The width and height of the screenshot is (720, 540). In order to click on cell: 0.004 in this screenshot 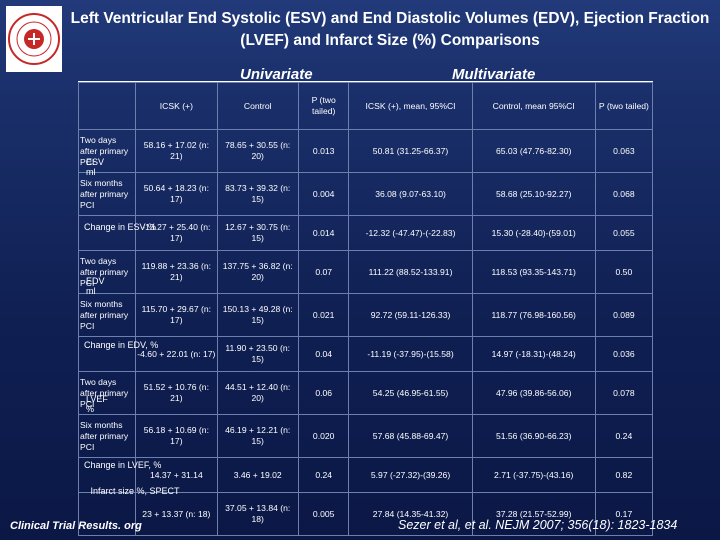, I will do `click(323, 194)`.